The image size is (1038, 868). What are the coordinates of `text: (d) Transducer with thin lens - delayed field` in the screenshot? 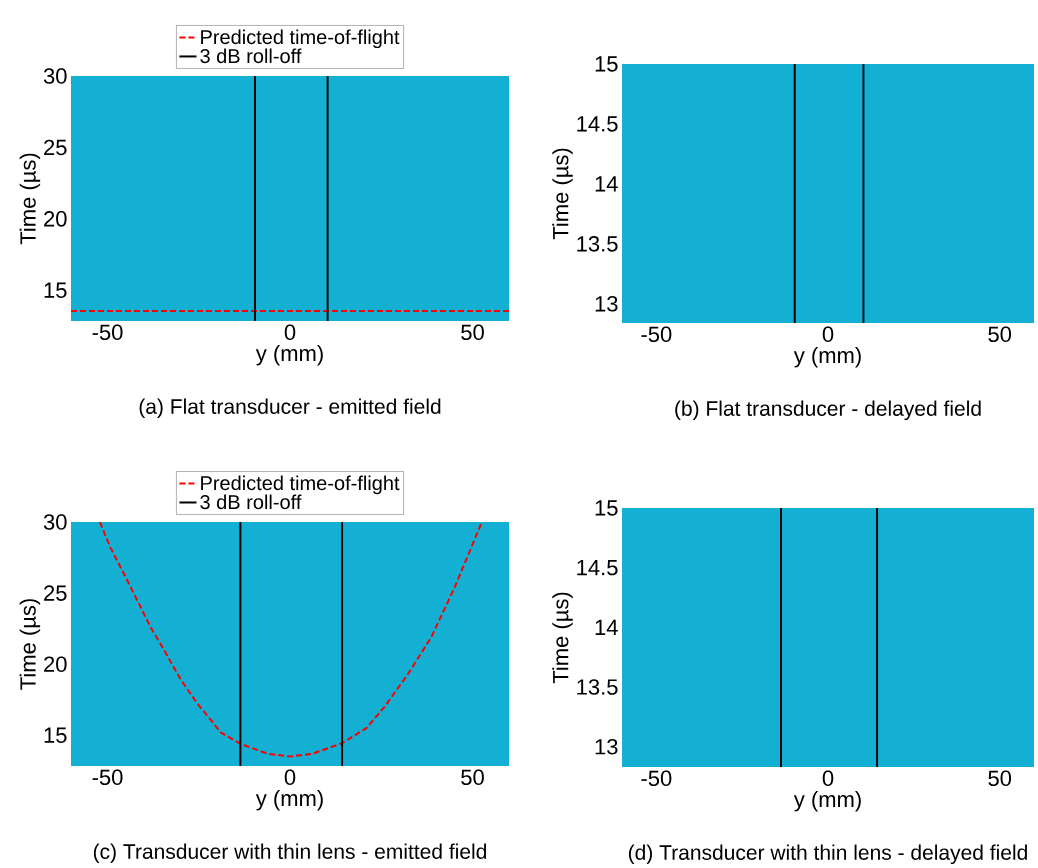 It's located at (827, 854).